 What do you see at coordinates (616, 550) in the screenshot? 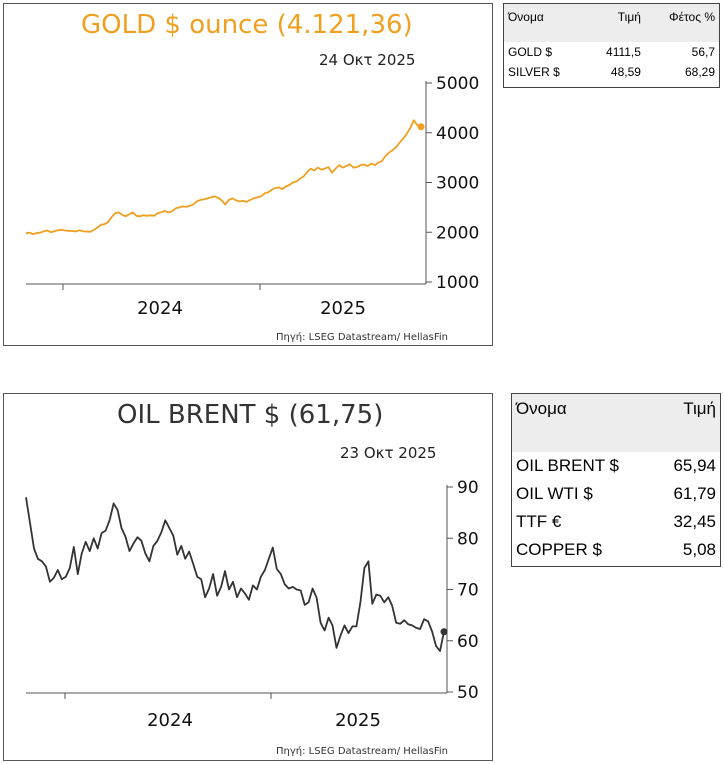
I see `table-row: COPPER $ 5,08` at bounding box center [616, 550].